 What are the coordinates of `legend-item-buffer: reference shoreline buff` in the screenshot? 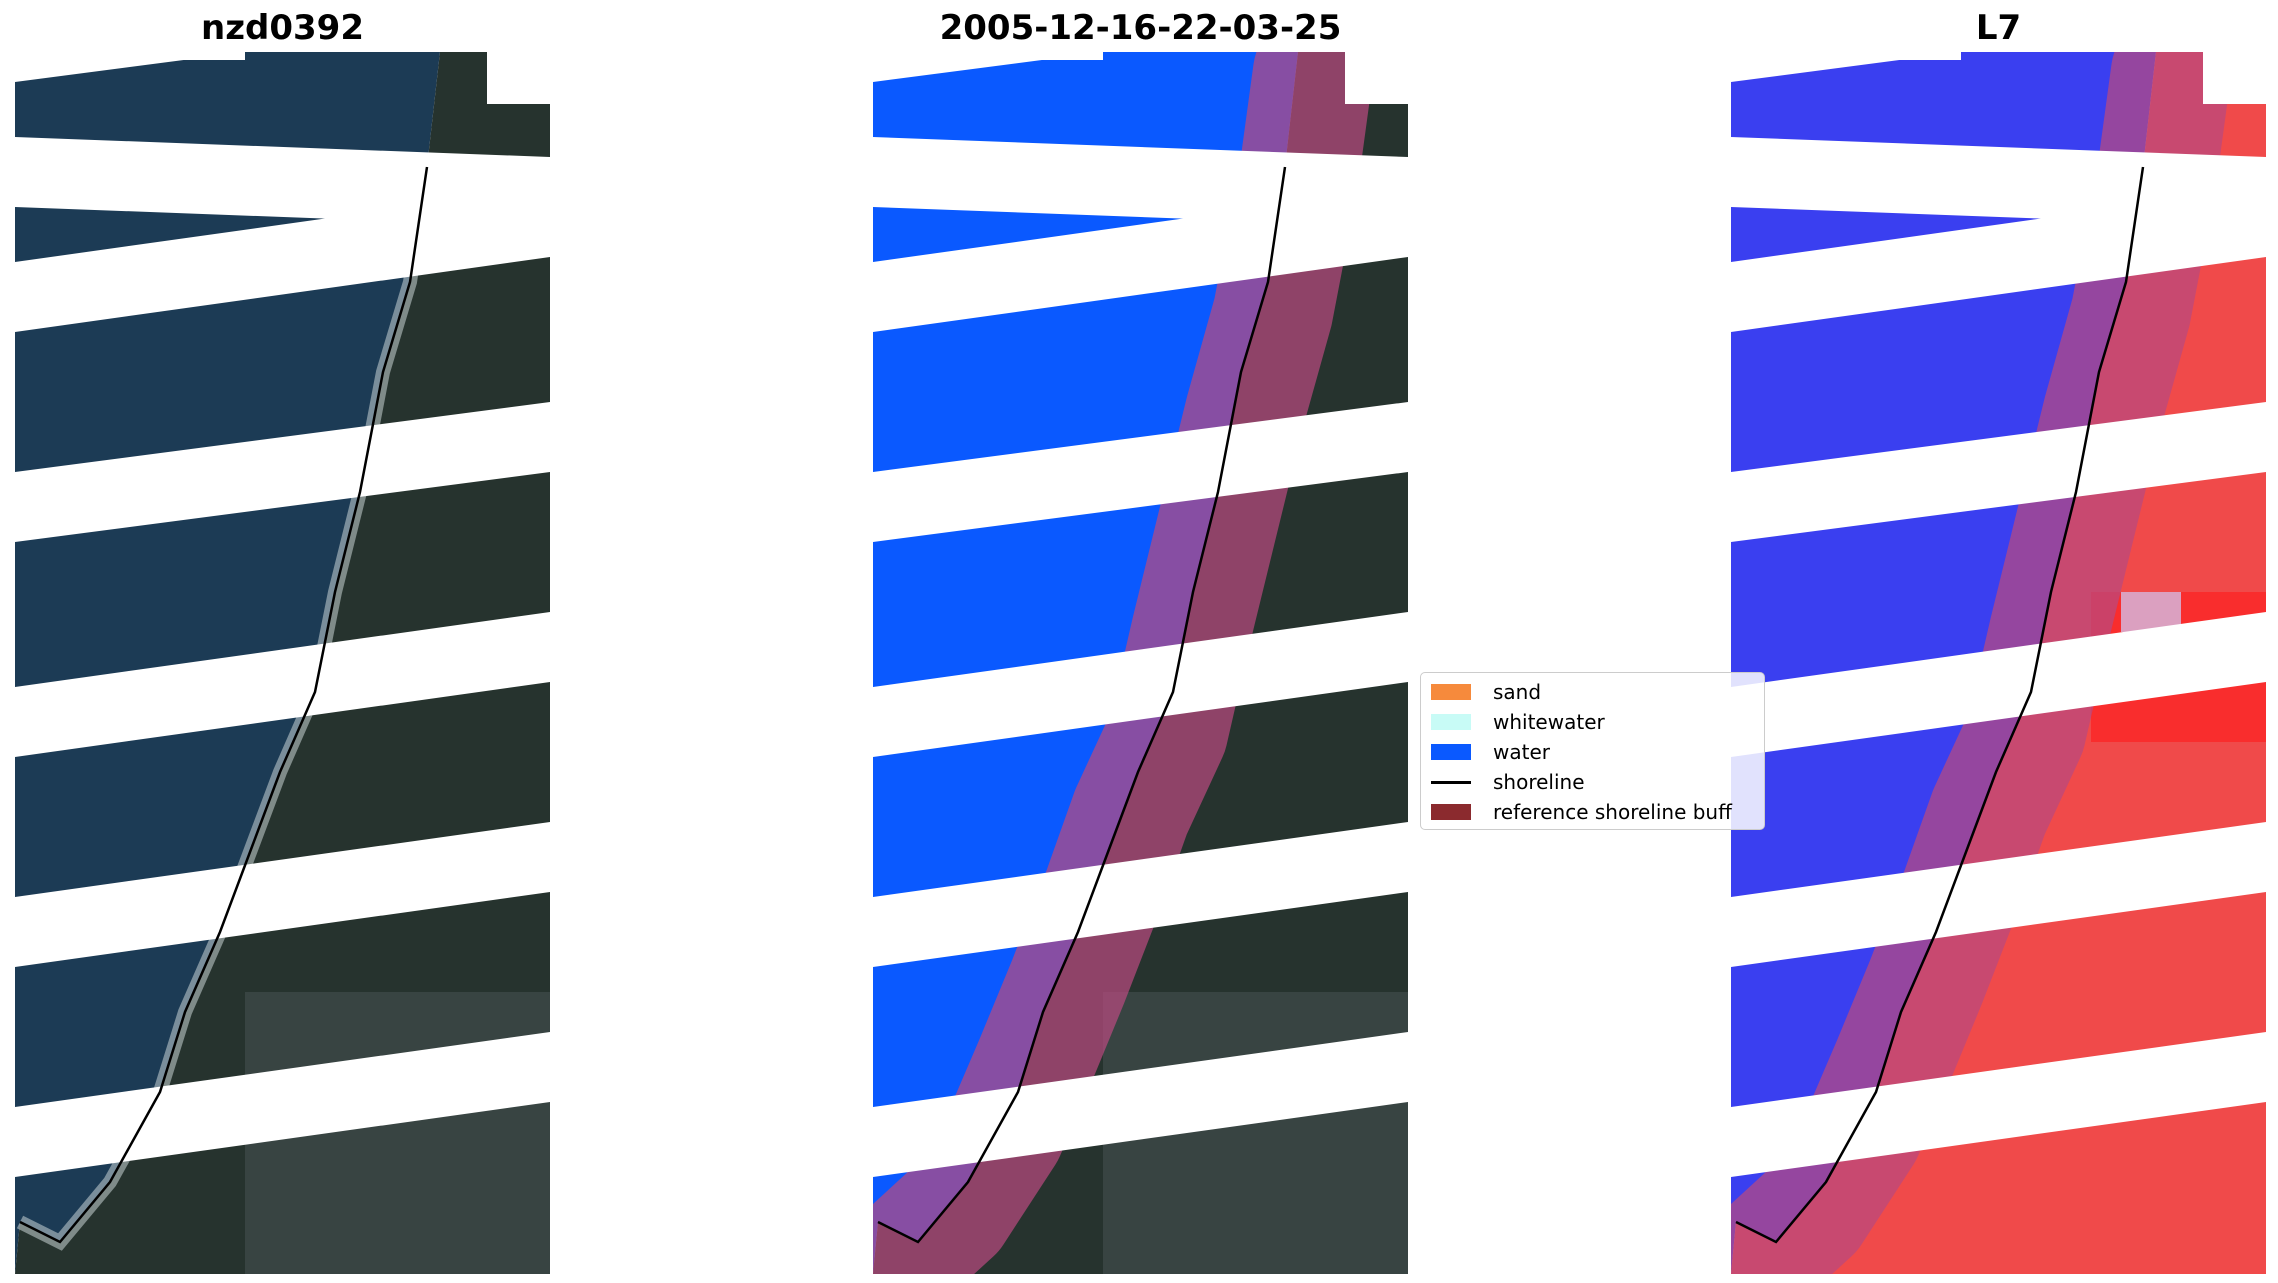 It's located at (1581, 812).